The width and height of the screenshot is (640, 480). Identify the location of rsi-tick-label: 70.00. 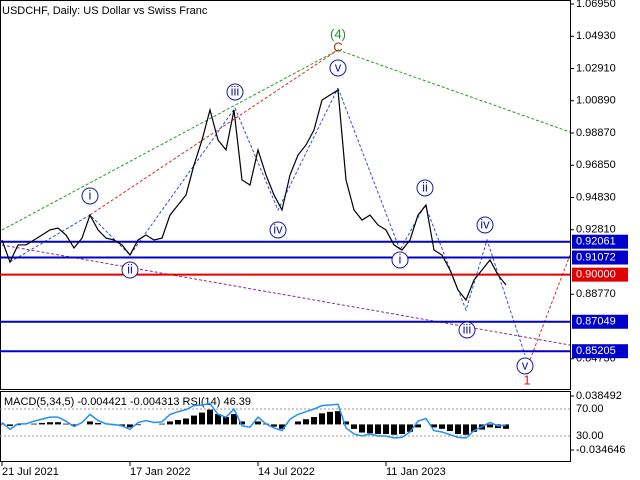
(590, 409).